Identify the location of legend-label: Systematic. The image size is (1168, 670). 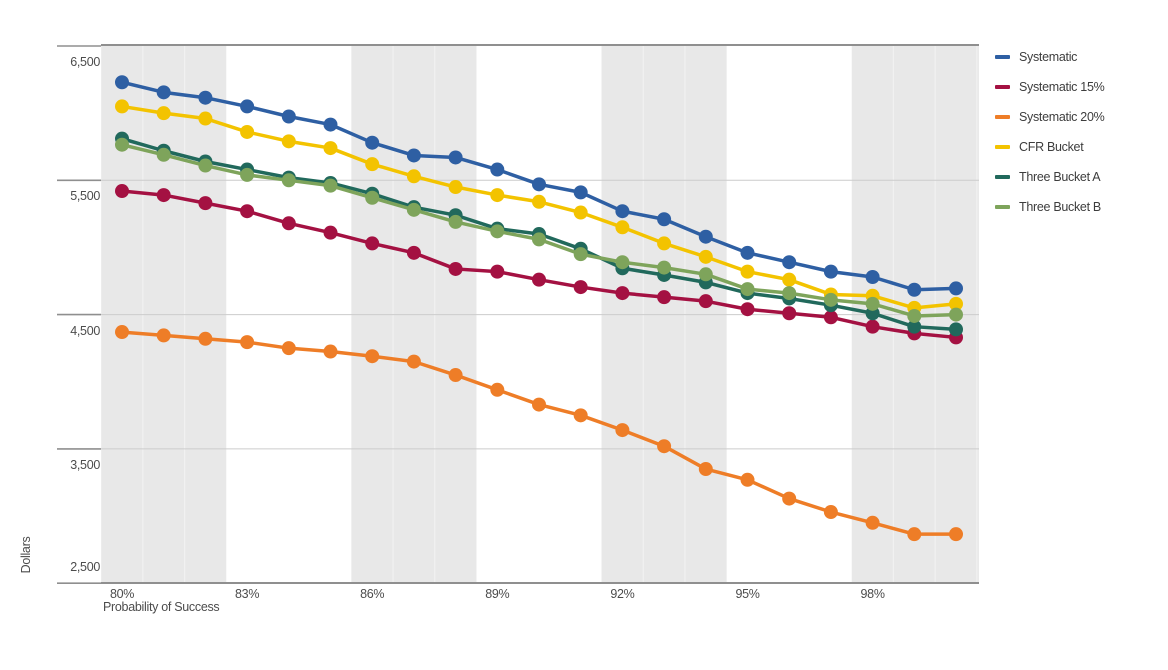
(1048, 57).